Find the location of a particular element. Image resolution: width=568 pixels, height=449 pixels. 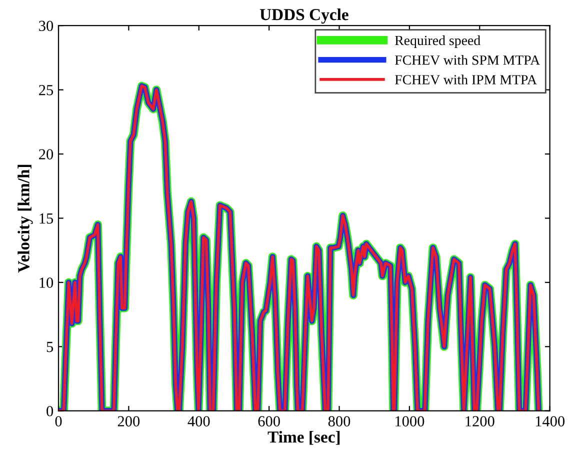

legend-label: Required speed is located at coordinates (437, 41).